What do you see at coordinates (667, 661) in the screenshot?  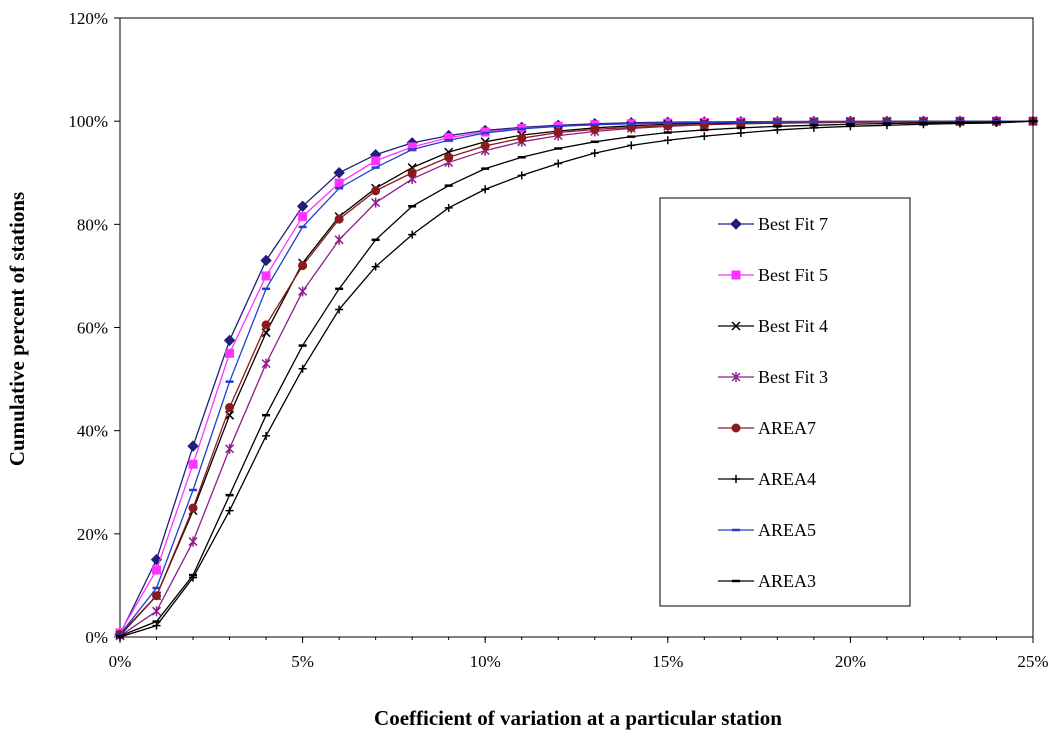 I see `x-tick-label: 15%` at bounding box center [667, 661].